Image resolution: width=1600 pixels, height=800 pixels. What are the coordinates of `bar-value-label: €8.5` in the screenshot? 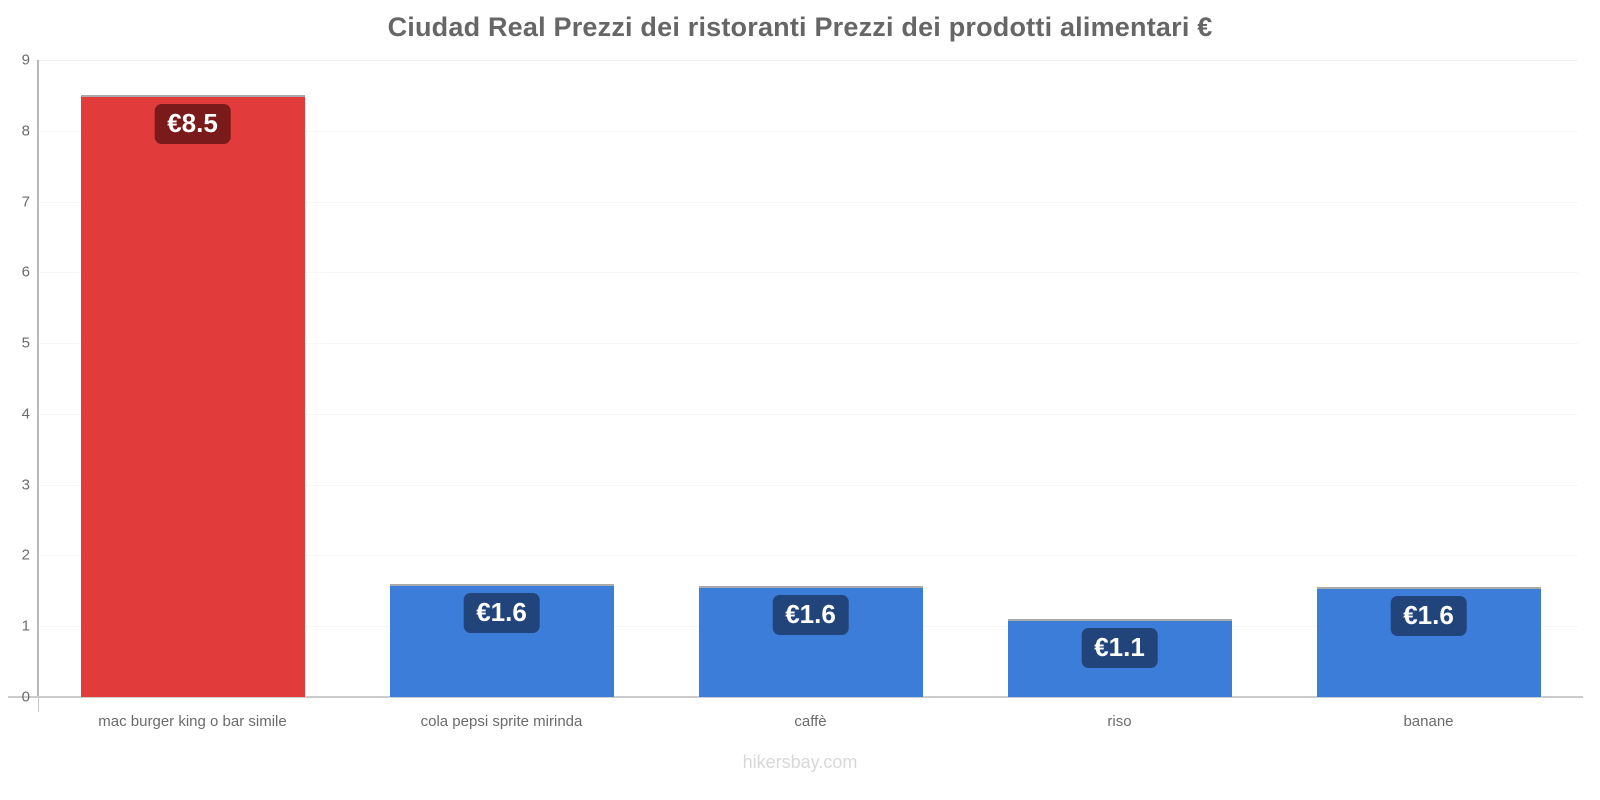 It's located at (192, 124).